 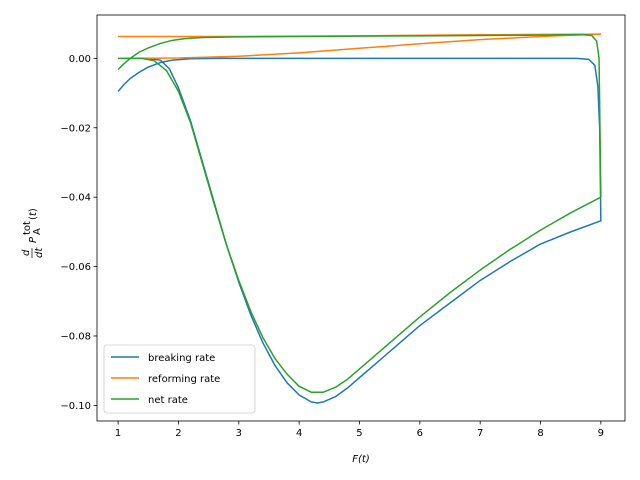 I want to click on x-tick-label: 9, so click(x=601, y=433).